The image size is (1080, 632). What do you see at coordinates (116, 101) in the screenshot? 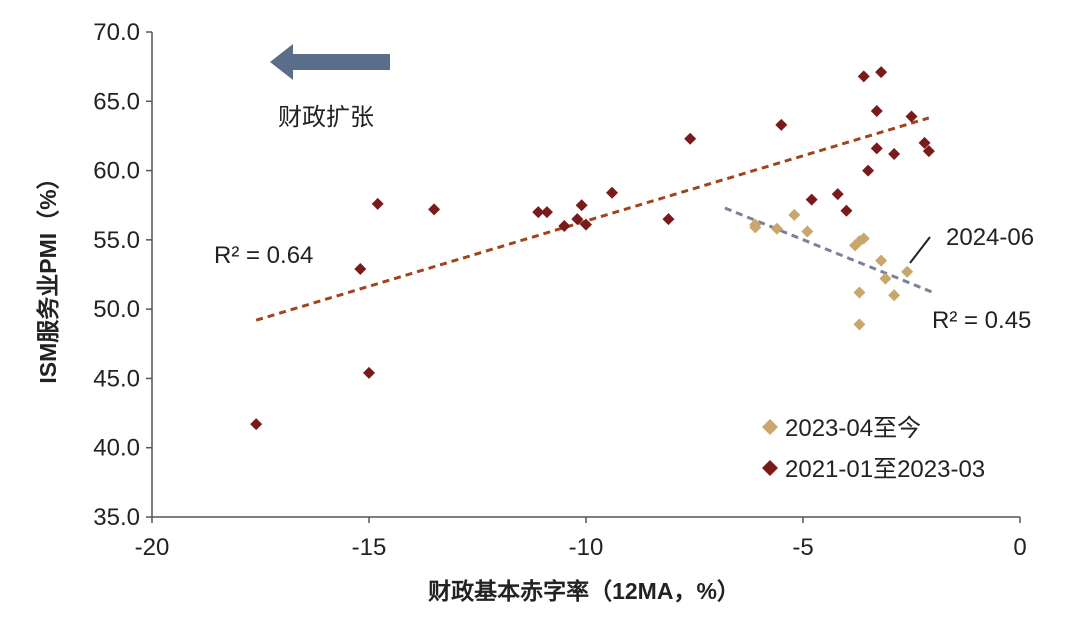
I see `y-tick-label: 65.0` at bounding box center [116, 101].